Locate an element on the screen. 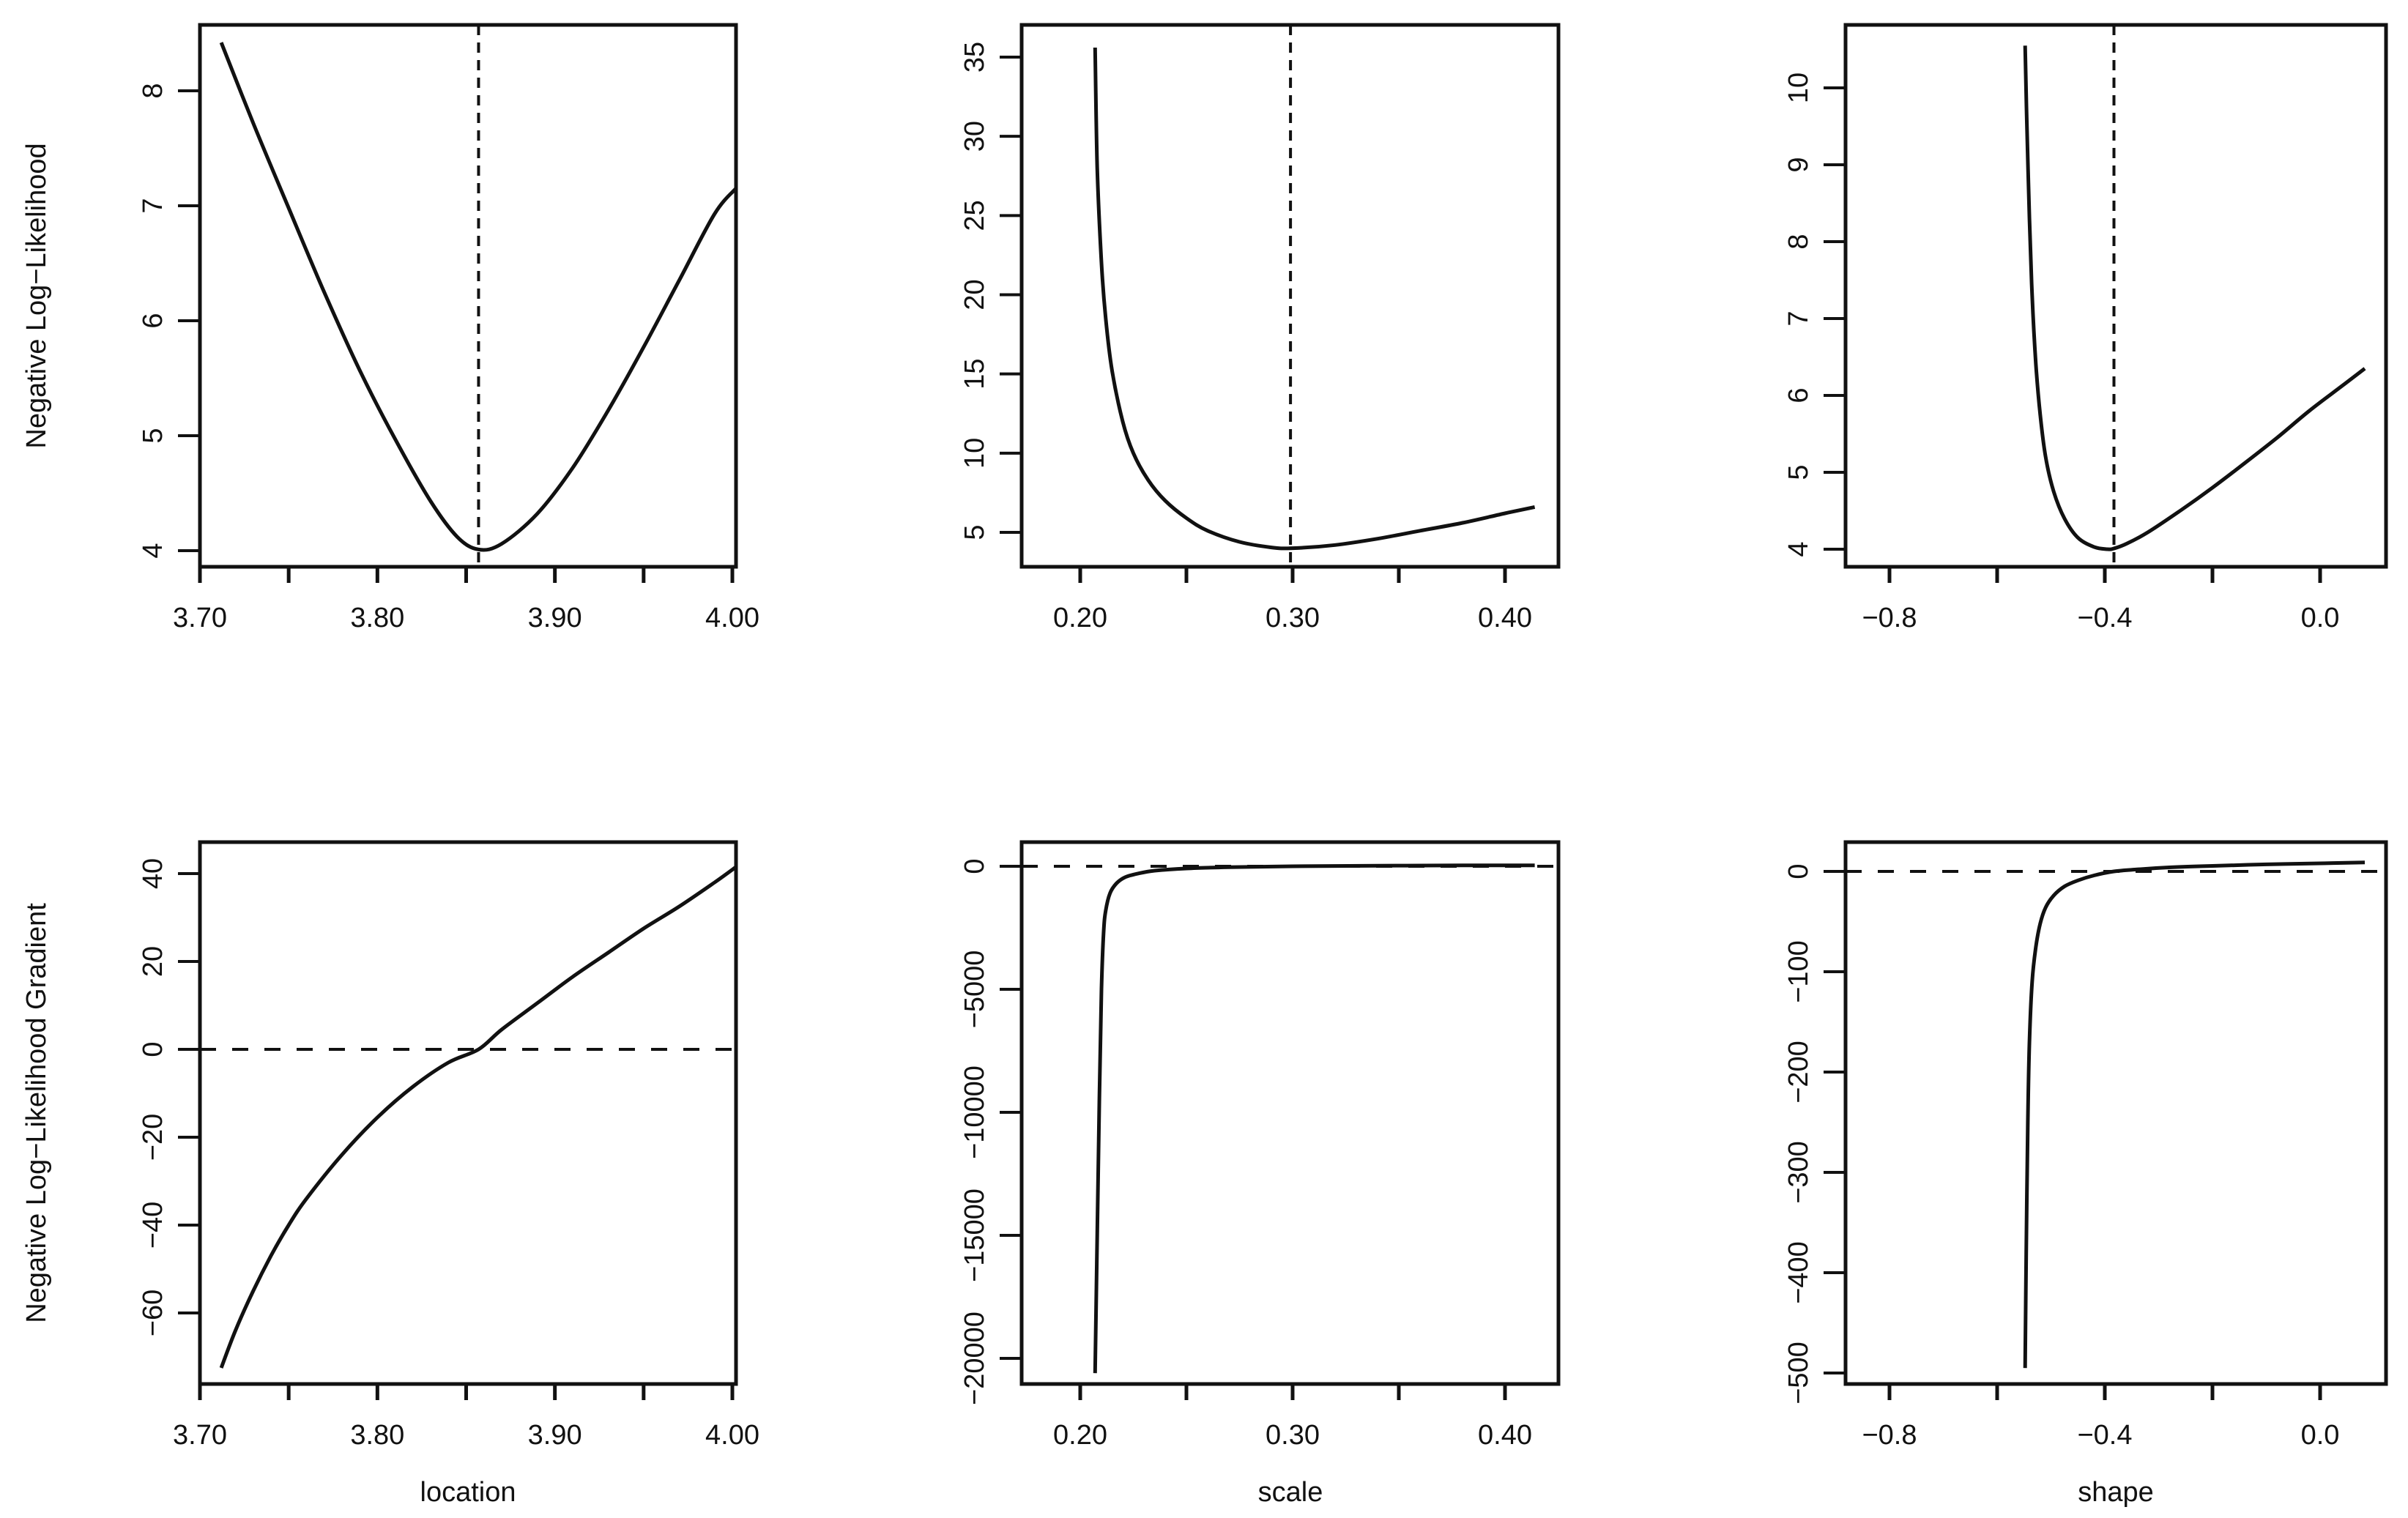  y-tick-label: −20000 is located at coordinates (974, 1358).